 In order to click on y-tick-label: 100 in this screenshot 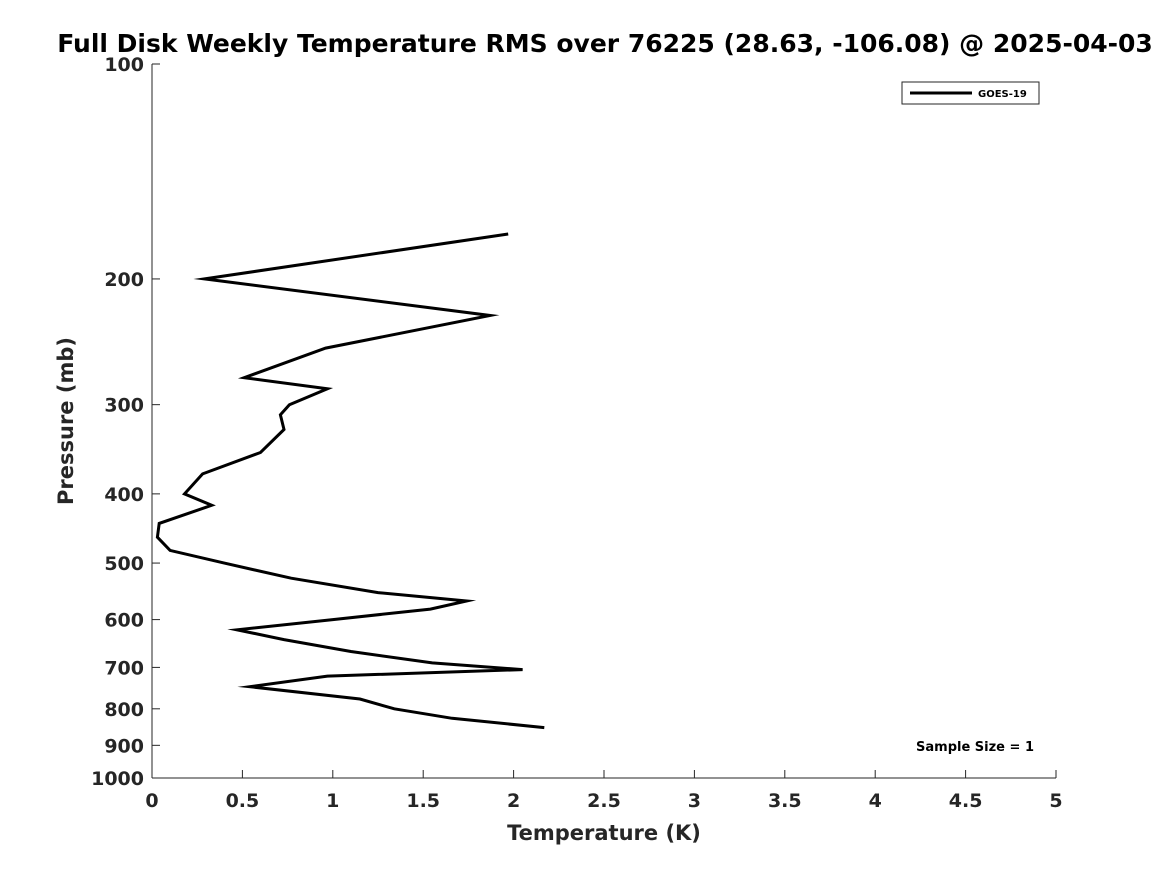, I will do `click(124, 65)`.